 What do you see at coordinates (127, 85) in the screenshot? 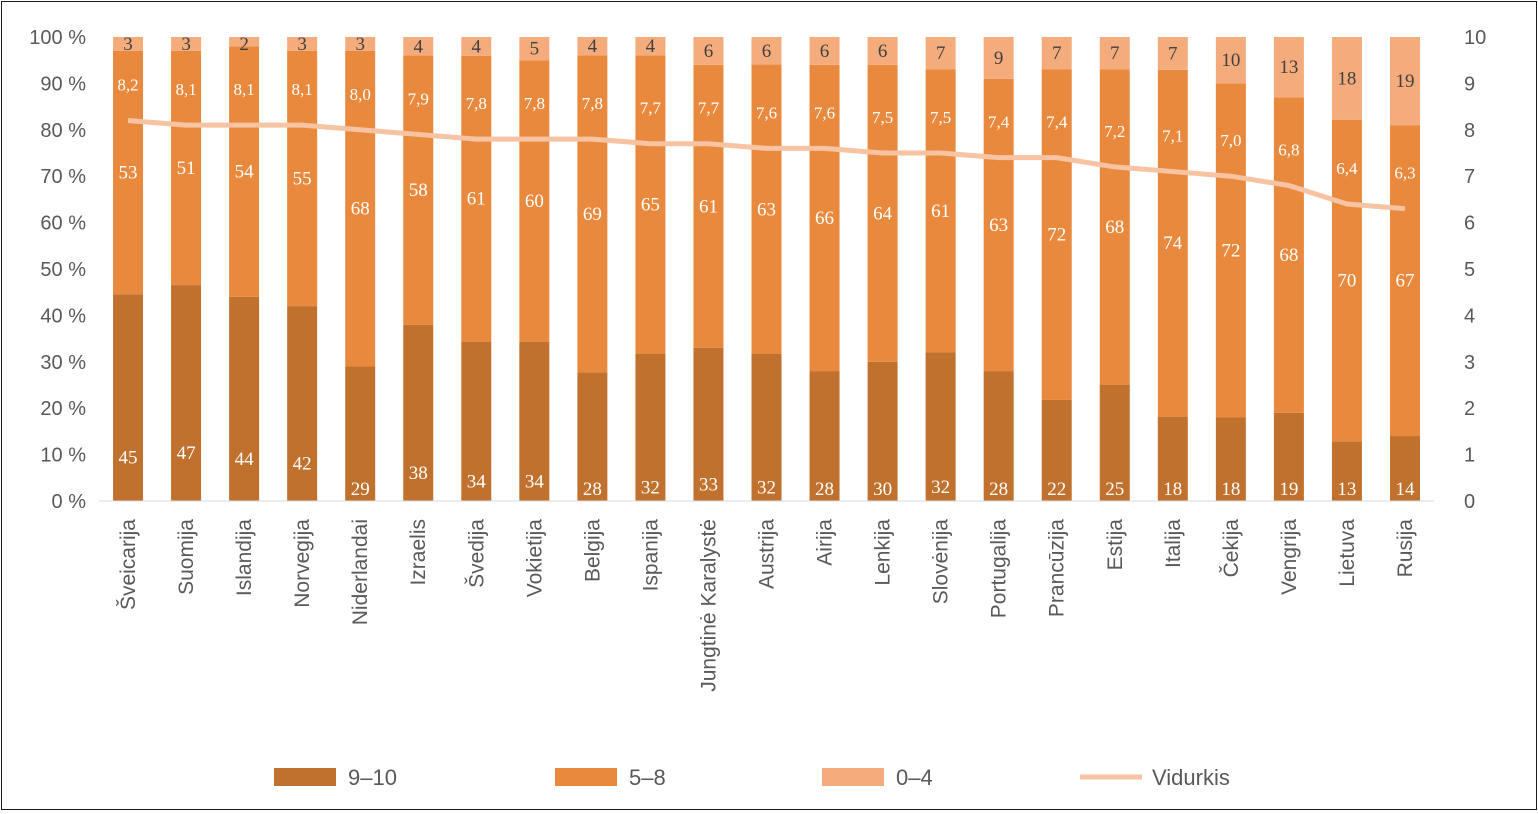
I see `average-value-label: 8,2` at bounding box center [127, 85].